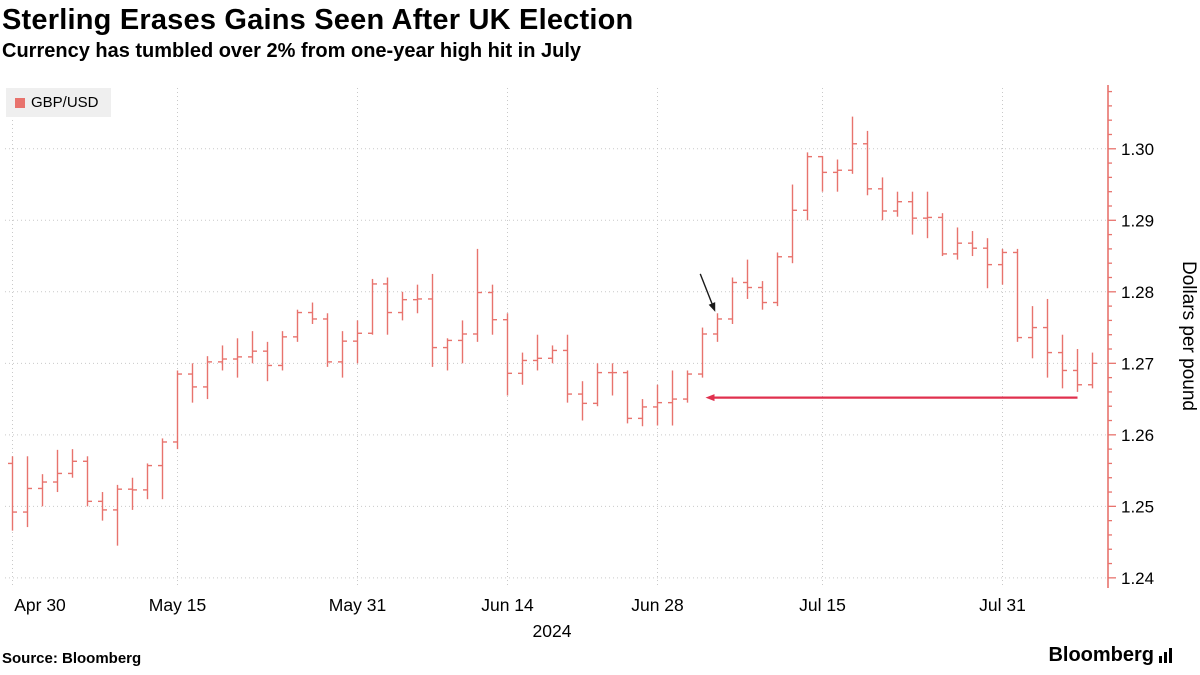 Image resolution: width=1200 pixels, height=675 pixels. What do you see at coordinates (552, 631) in the screenshot?
I see `x-axis-year-label: 2024` at bounding box center [552, 631].